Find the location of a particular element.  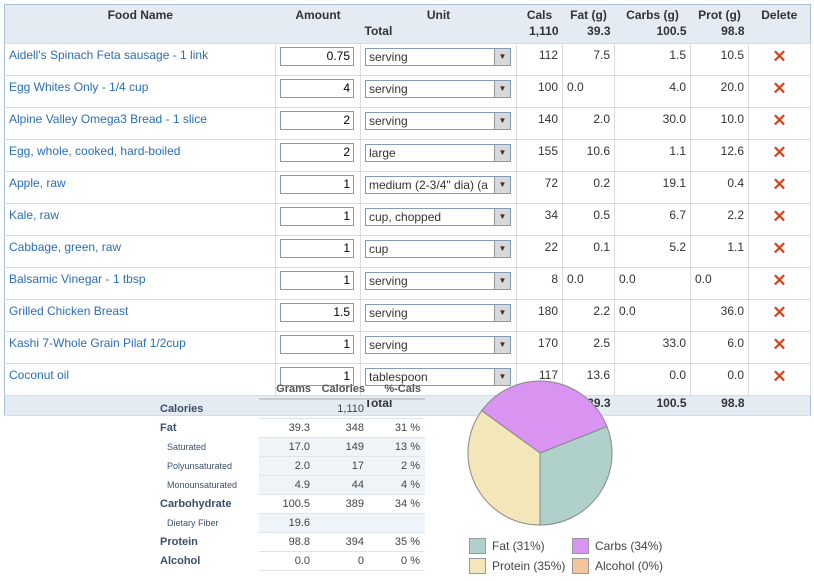

nutrient-cal: 1,110 is located at coordinates (342, 409).